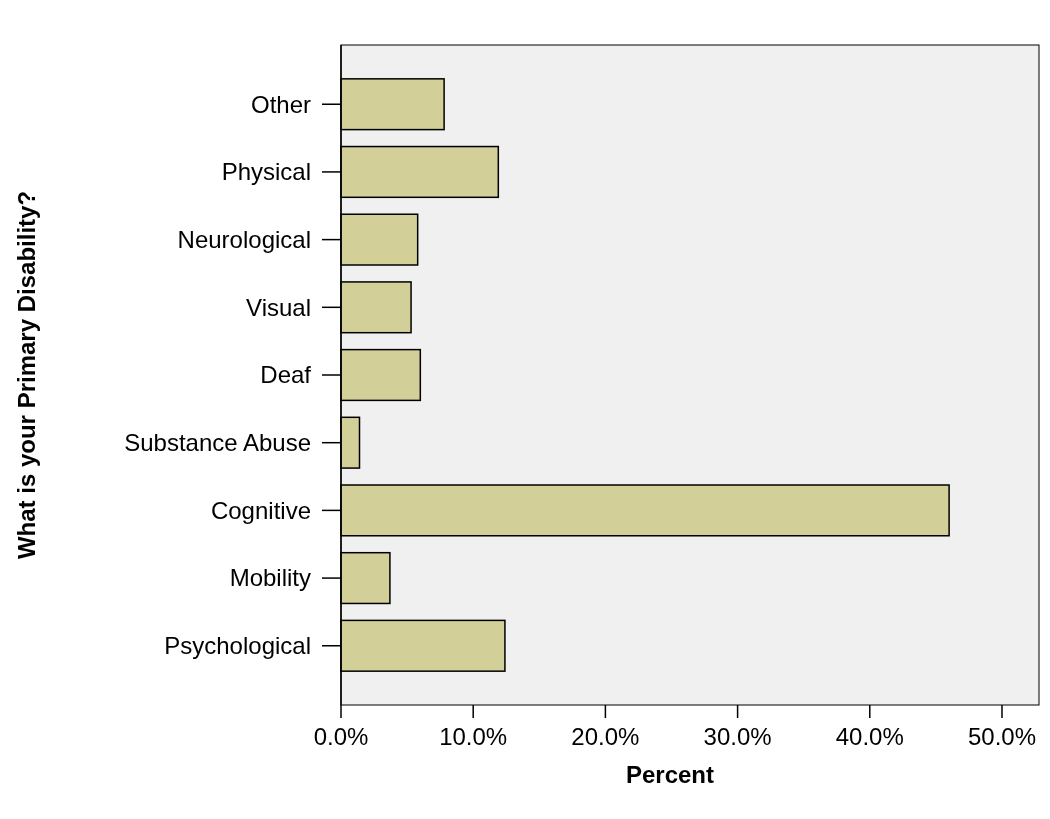 The height and width of the screenshot is (819, 1050). What do you see at coordinates (278, 307) in the screenshot?
I see `y-tick-label: Visual` at bounding box center [278, 307].